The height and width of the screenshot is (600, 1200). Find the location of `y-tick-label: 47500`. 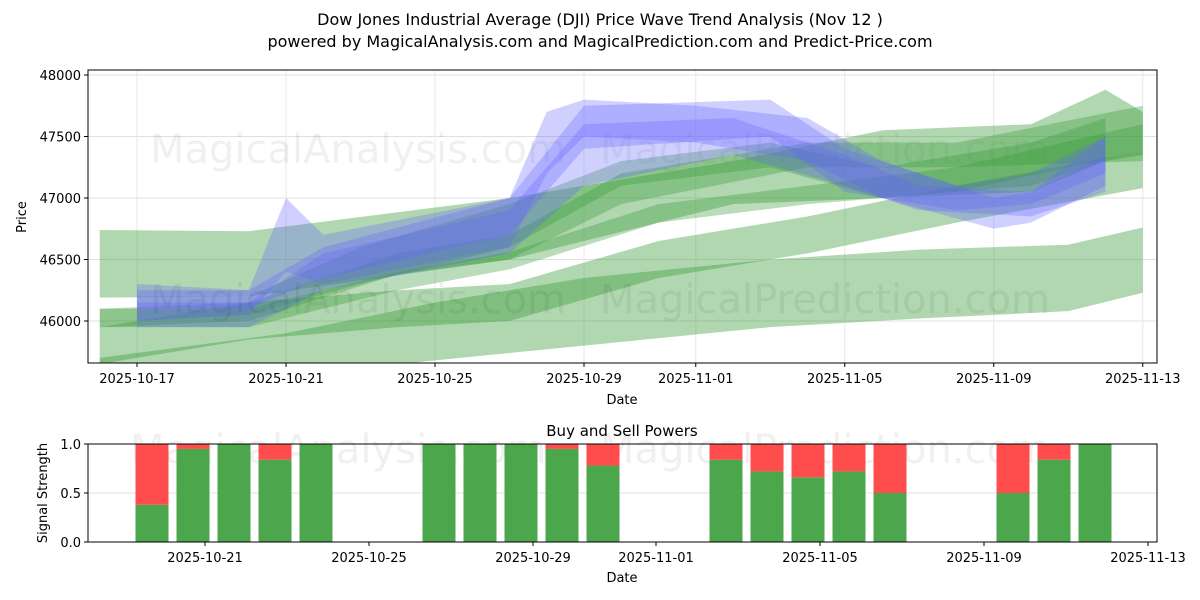

y-tick-label: 47500 is located at coordinates (60, 138).